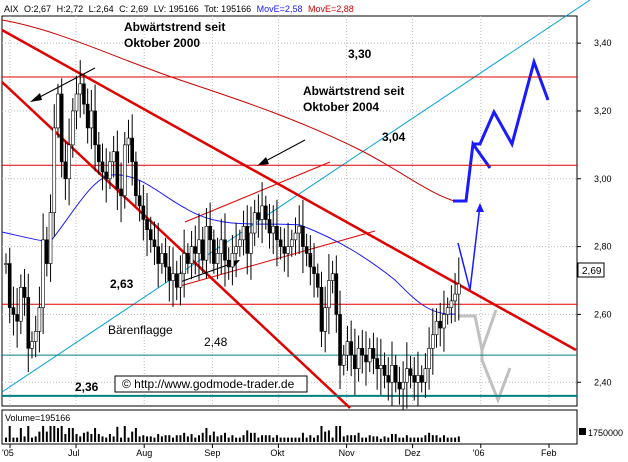 The image size is (628, 462). What do you see at coordinates (341, 107) in the screenshot?
I see `annotation-trend2004-line2: Oktober 2004` at bounding box center [341, 107].